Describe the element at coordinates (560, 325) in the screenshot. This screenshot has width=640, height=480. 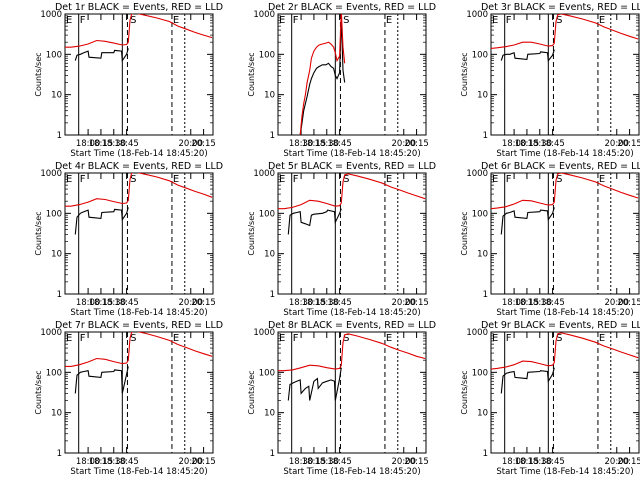
I see `panel-title: Det 9r BLACK = Events, RED = LLD` at that location.